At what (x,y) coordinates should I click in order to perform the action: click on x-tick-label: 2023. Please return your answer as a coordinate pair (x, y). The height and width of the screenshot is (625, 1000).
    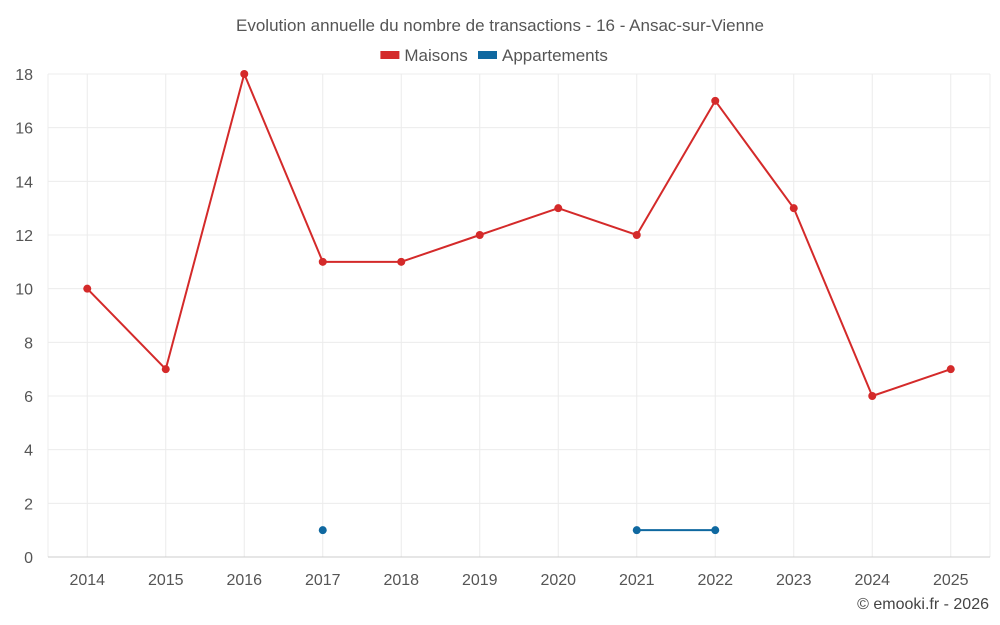
    Looking at the image, I should click on (794, 580).